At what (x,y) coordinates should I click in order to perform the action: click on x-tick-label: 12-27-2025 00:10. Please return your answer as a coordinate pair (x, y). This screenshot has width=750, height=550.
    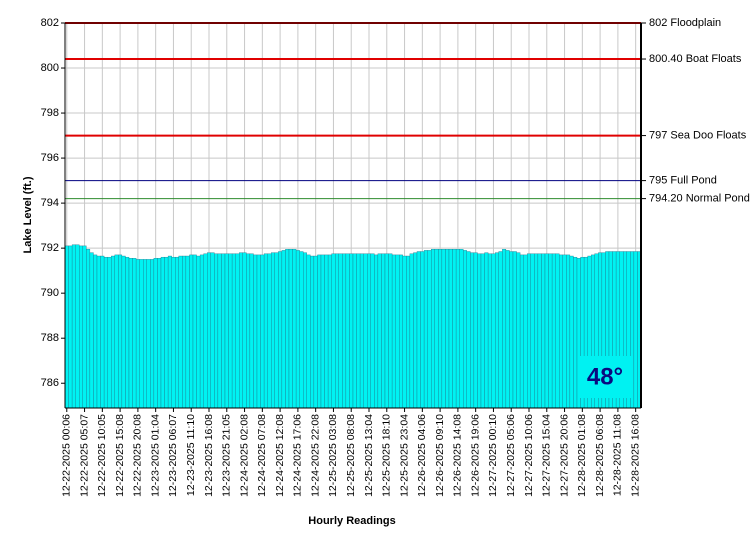
    Looking at the image, I should click on (493, 455).